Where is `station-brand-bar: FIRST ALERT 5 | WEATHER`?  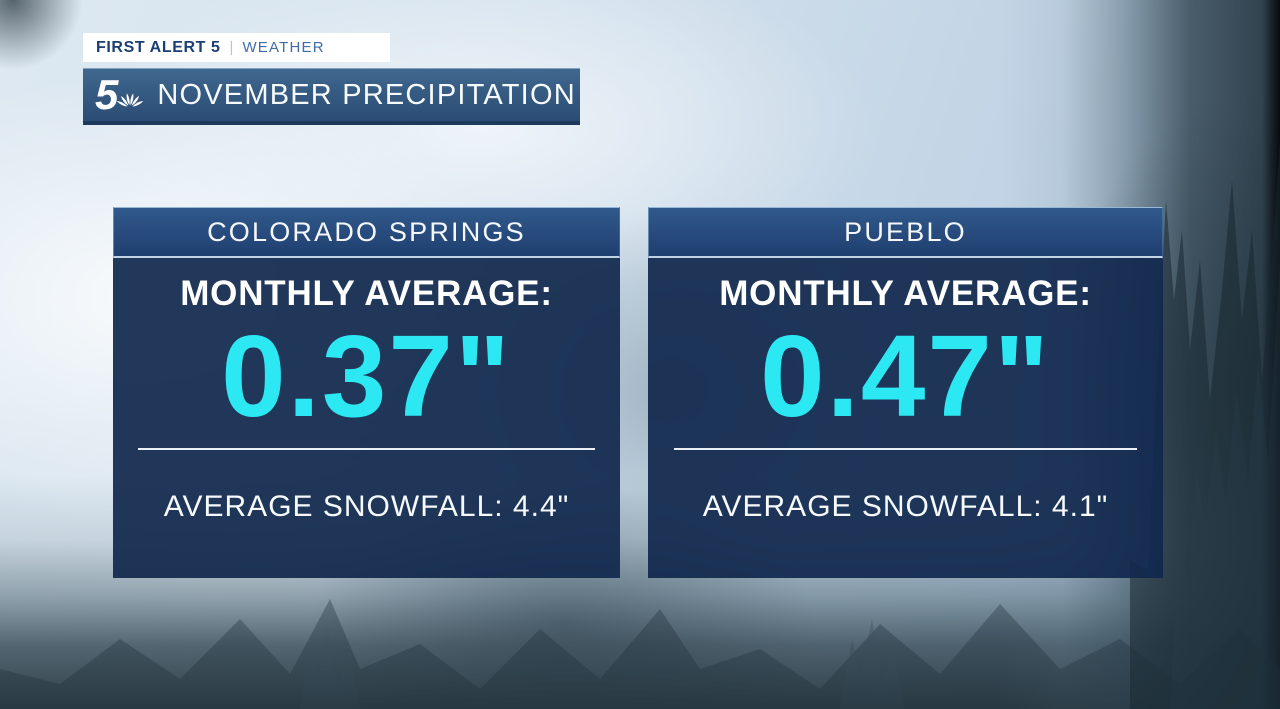 station-brand-bar: FIRST ALERT 5 | WEATHER is located at coordinates (236, 47).